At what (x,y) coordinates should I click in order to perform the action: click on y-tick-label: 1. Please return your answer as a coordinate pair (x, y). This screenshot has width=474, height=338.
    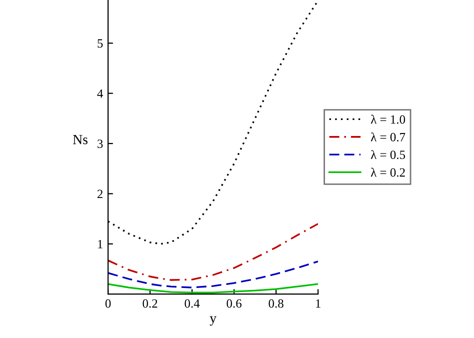
    Looking at the image, I should click on (100, 244).